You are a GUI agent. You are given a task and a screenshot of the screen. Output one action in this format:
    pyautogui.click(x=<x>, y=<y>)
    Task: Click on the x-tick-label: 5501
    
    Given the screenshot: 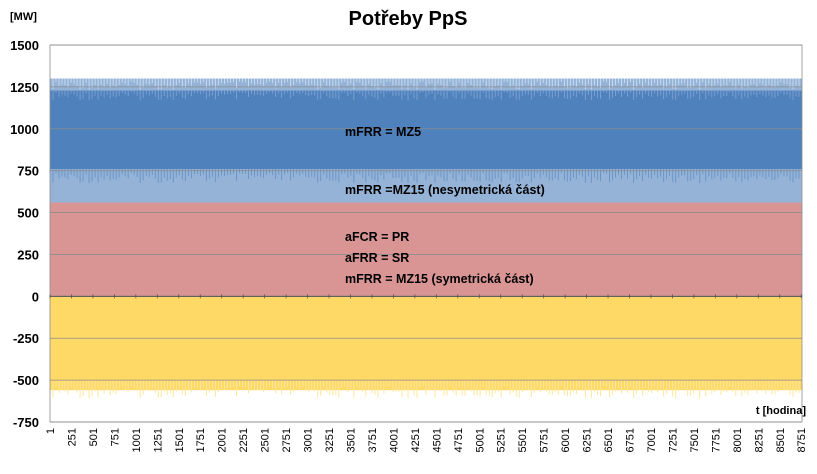 What is the action you would take?
    pyautogui.click(x=523, y=440)
    